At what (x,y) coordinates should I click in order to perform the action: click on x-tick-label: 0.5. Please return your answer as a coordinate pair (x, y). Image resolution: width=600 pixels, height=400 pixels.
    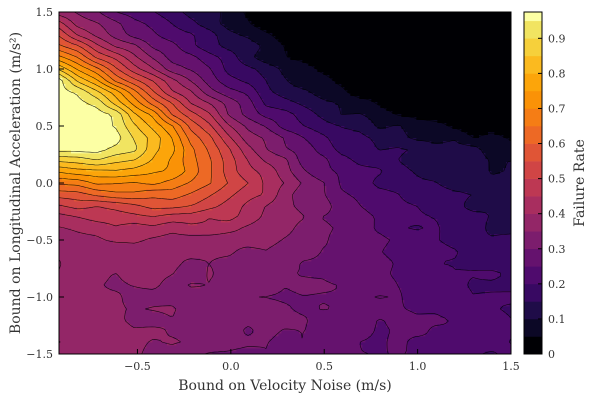
    Looking at the image, I should click on (324, 366).